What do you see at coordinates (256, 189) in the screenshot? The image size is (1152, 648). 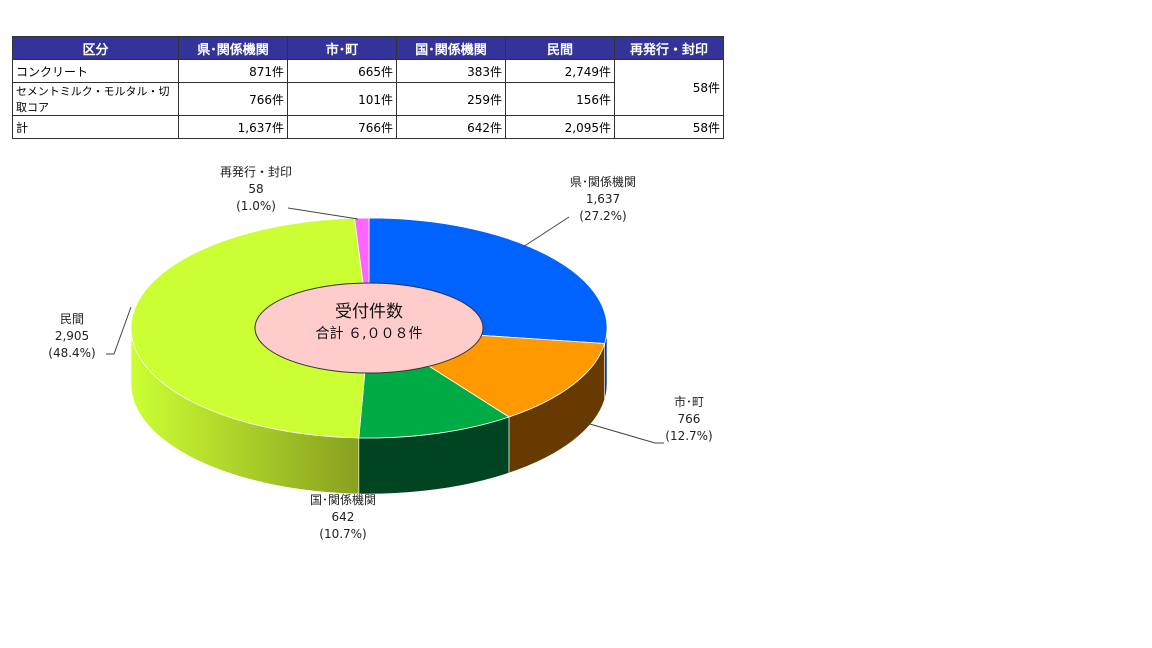 I see `data-label: 再発行・封印 58 (1.0%)` at bounding box center [256, 189].